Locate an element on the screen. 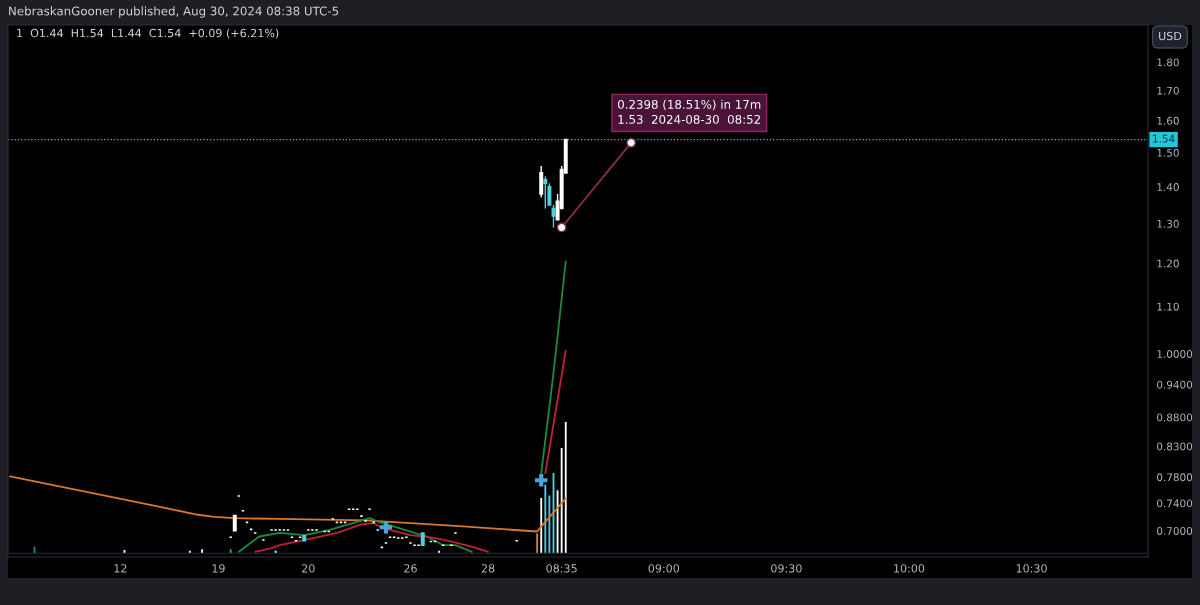  x-tick-label: 10:30 is located at coordinates (1031, 568).